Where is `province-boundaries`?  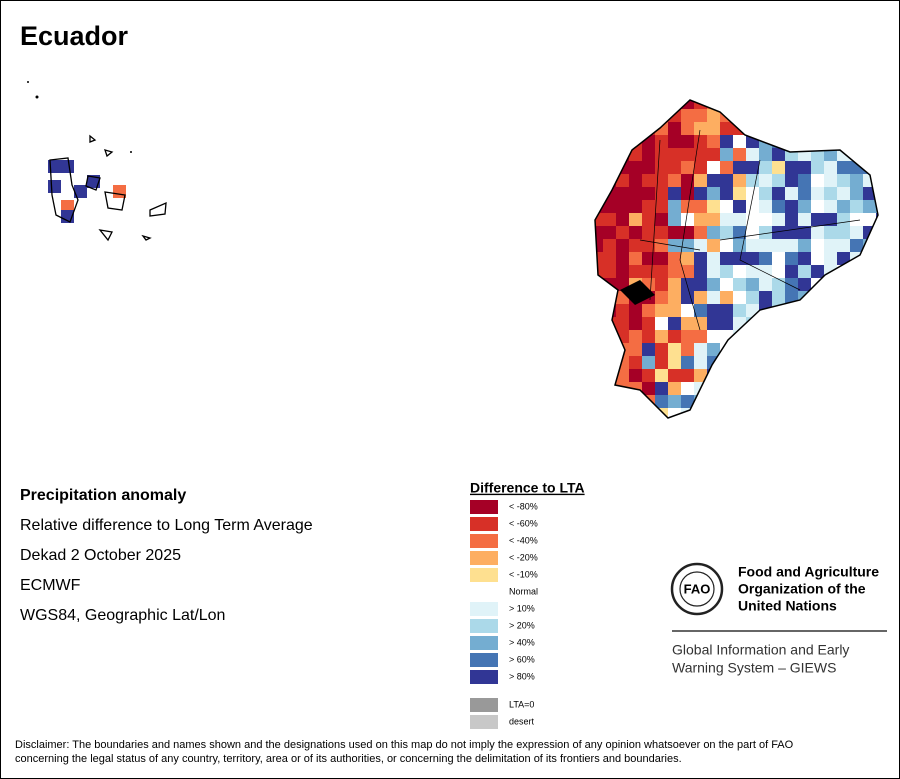 province-boundaries is located at coordinates (750, 230).